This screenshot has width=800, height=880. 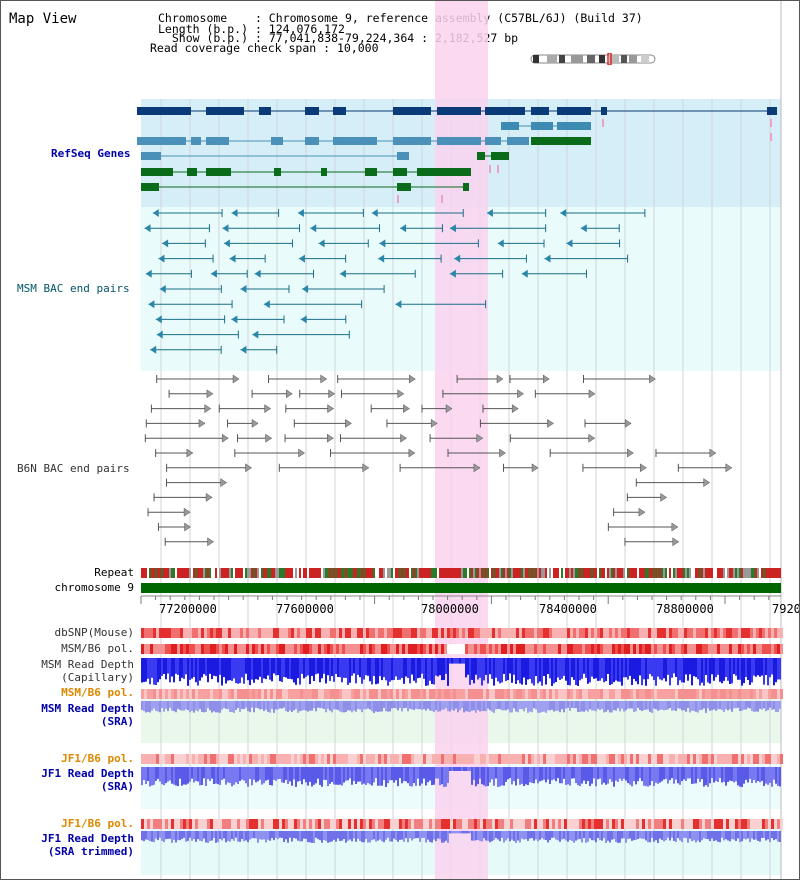 What do you see at coordinates (73, 468) in the screenshot?
I see `track-label-b6n-bac: B6N BAC end pairs` at bounding box center [73, 468].